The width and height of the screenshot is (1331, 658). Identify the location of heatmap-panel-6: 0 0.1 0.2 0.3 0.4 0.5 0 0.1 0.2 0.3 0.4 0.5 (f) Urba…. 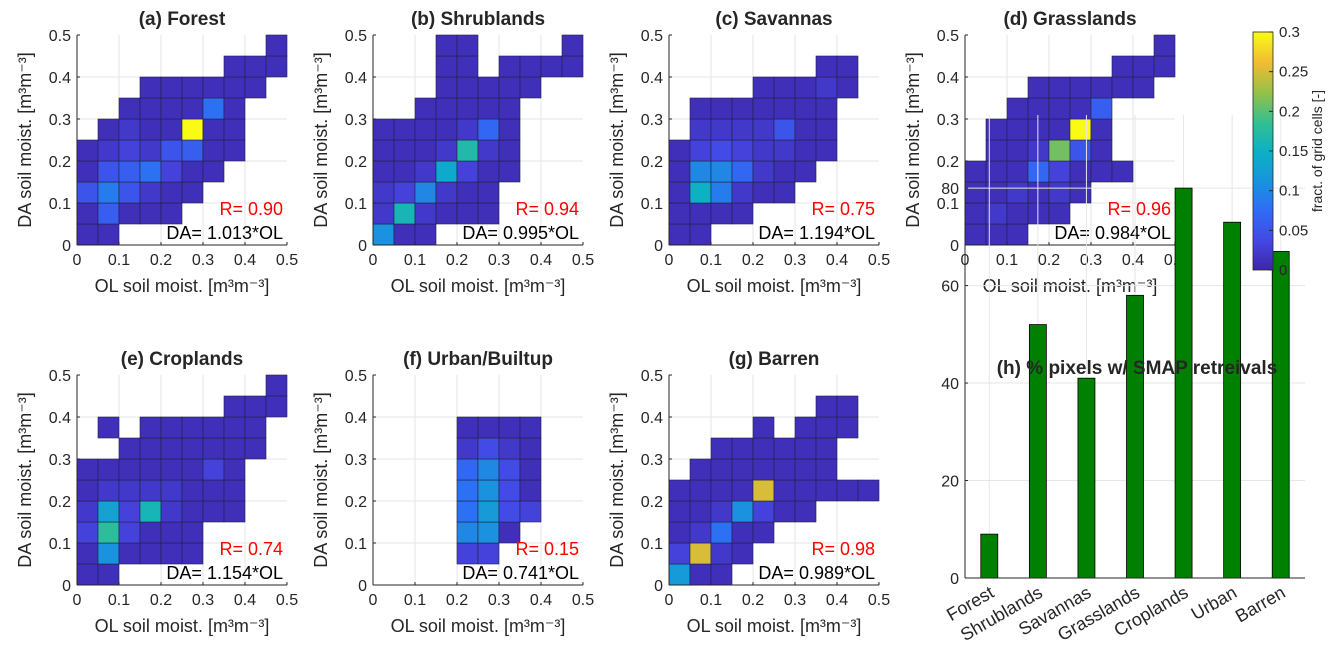
(452, 492).